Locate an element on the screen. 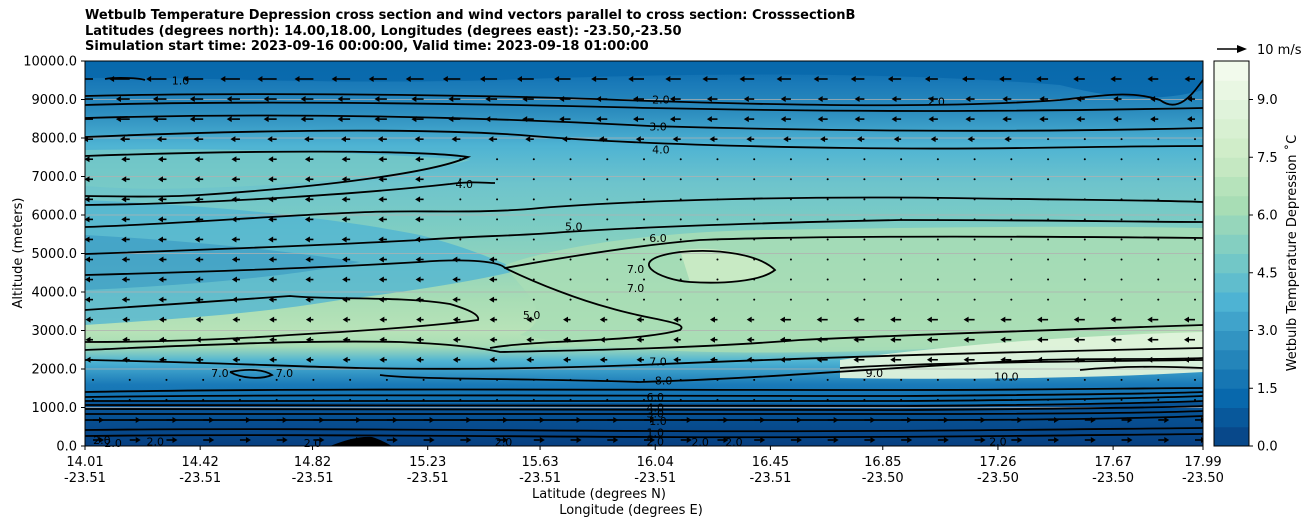  y-tick-label: 9000.0 is located at coordinates (55, 100).